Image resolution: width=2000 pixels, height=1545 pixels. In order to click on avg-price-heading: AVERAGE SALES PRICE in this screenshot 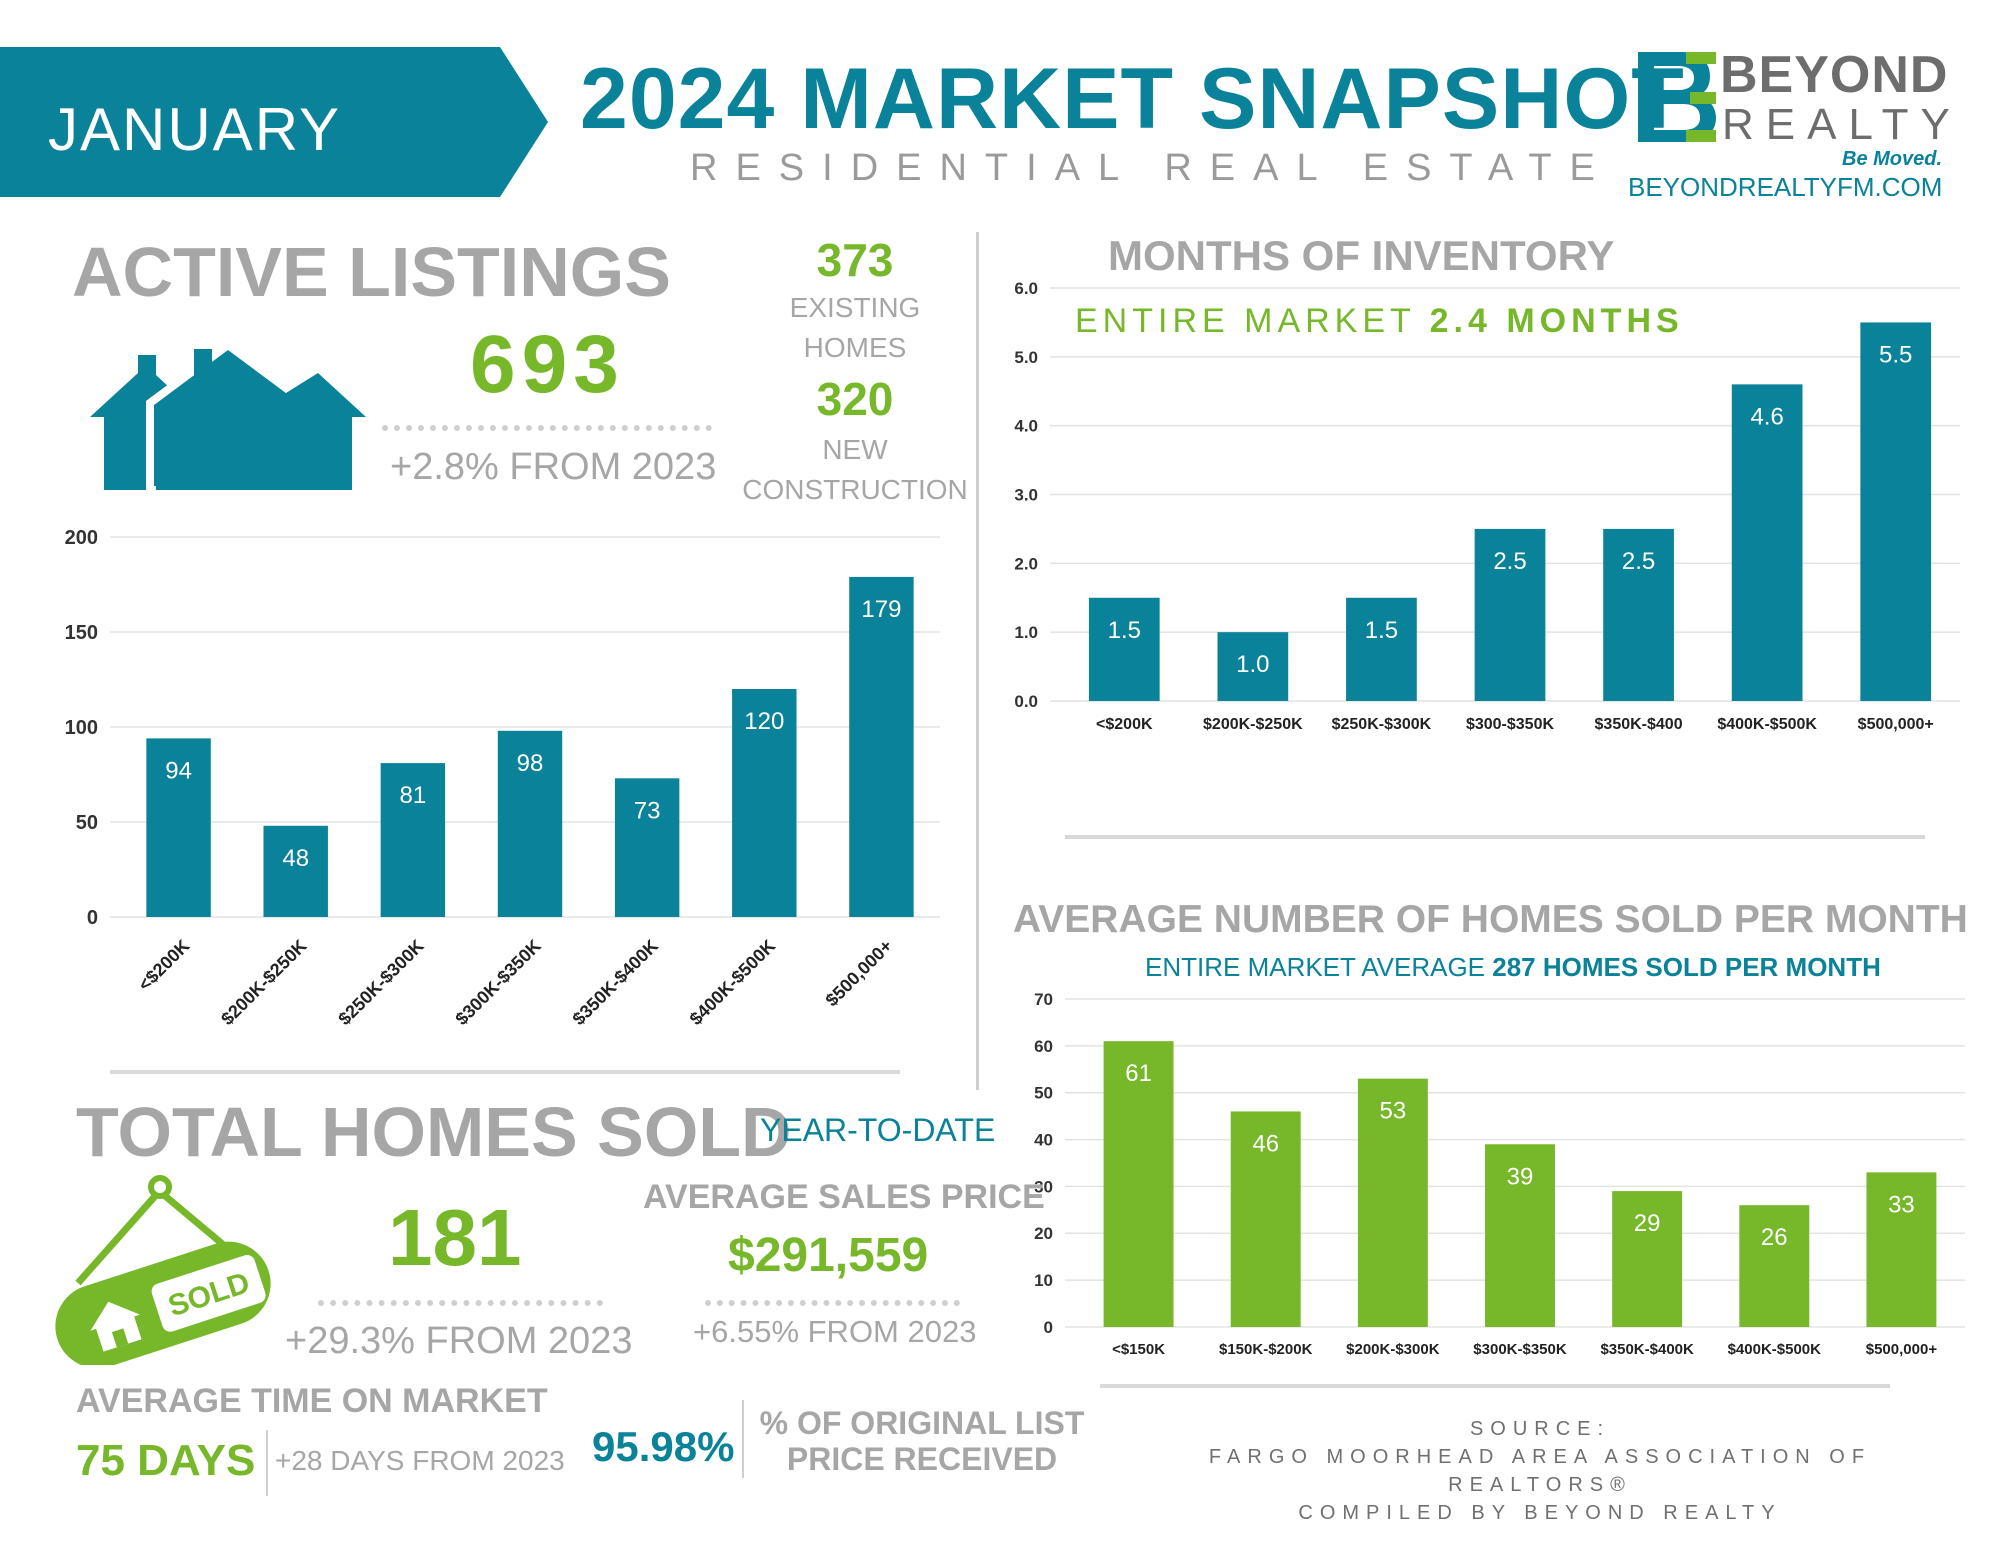, I will do `click(844, 1197)`.